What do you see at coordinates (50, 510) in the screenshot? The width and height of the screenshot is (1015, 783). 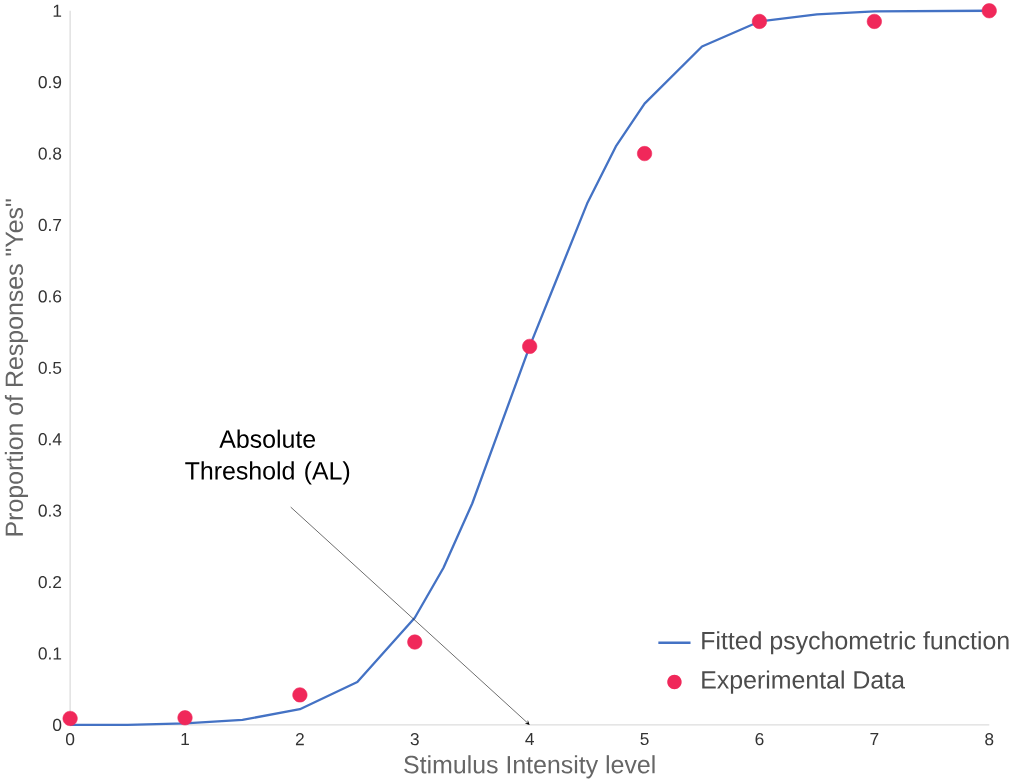 I see `y-tick-label: 0.3` at bounding box center [50, 510].